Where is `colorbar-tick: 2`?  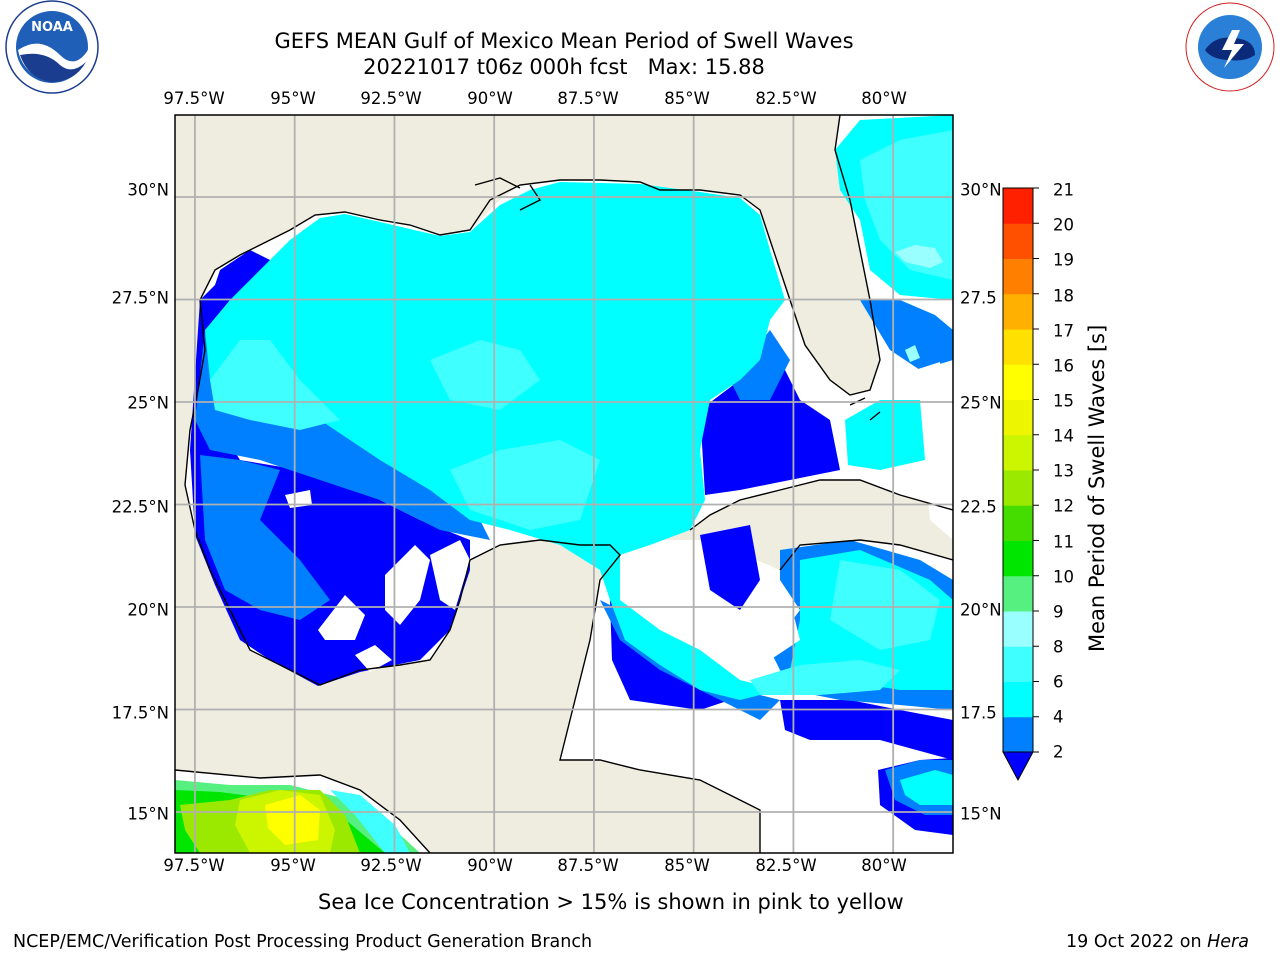 colorbar-tick: 2 is located at coordinates (1058, 752).